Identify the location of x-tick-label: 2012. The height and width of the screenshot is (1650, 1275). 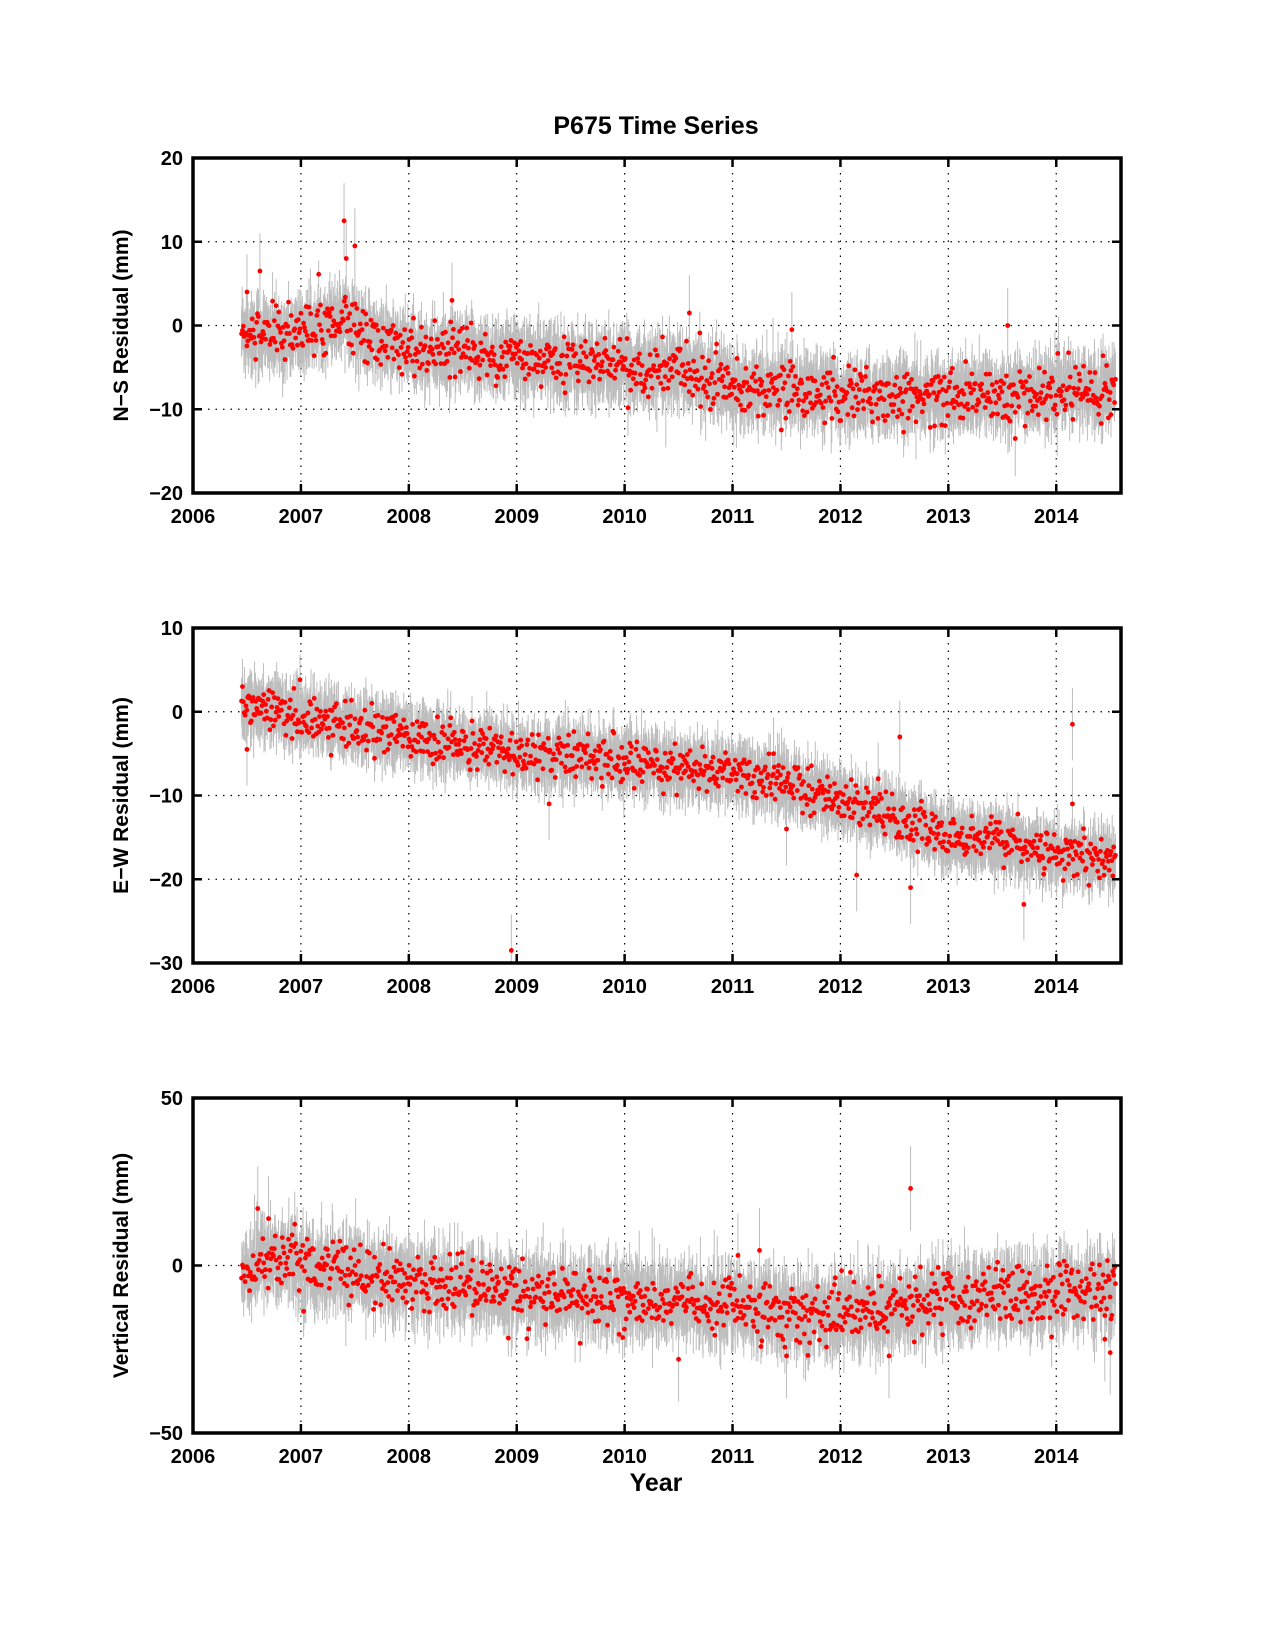
(840, 517).